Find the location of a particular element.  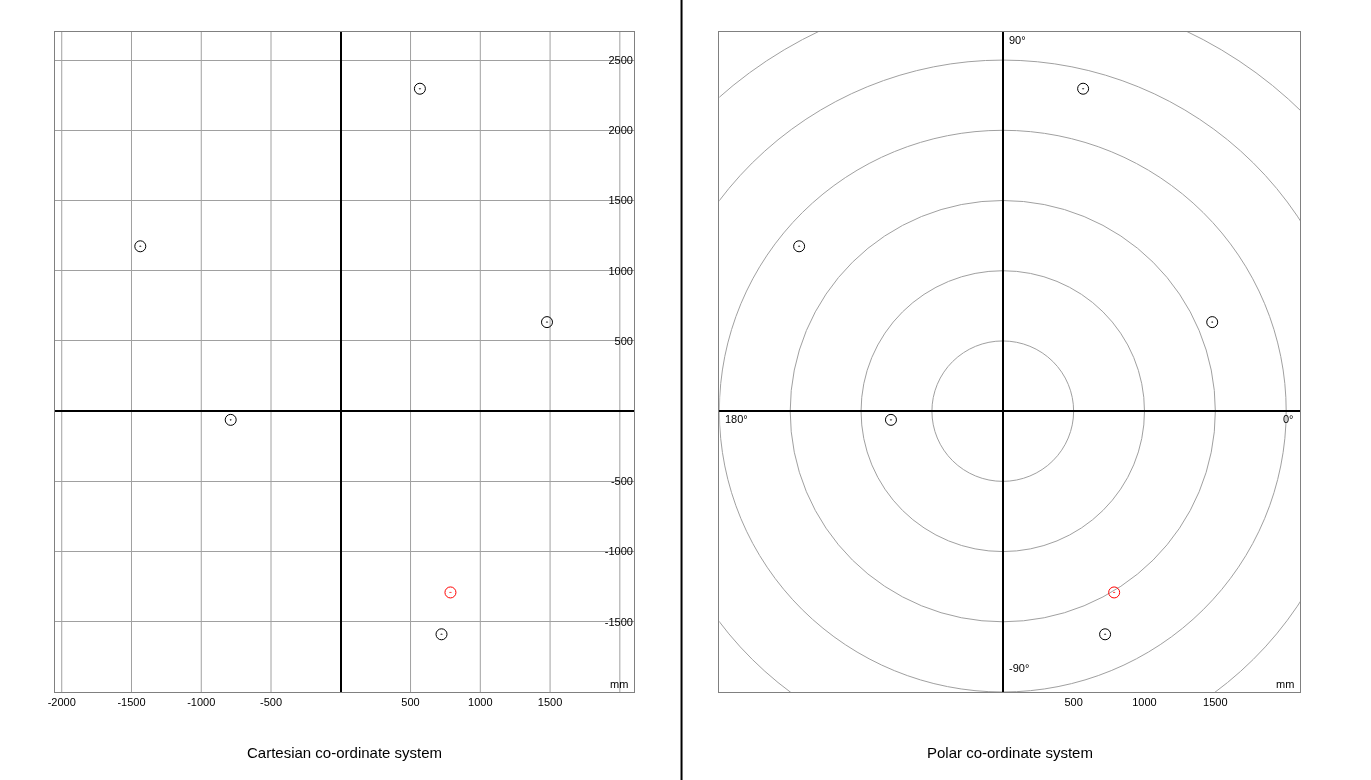

y-tick-label: -1500 is located at coordinates (618, 621).